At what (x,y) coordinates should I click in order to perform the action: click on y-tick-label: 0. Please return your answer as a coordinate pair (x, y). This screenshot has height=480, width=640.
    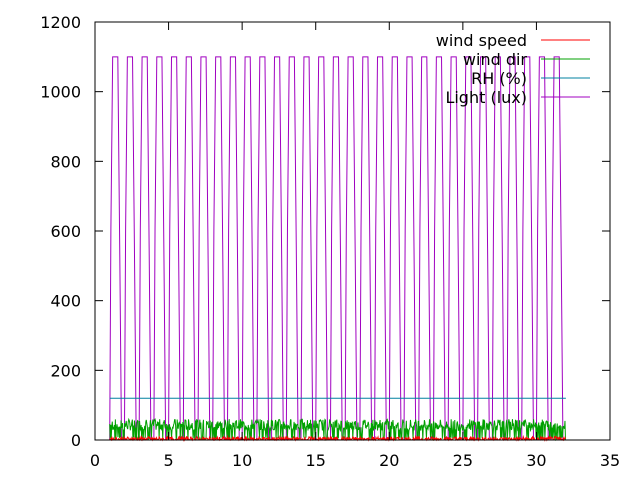
    Looking at the image, I should click on (76, 440).